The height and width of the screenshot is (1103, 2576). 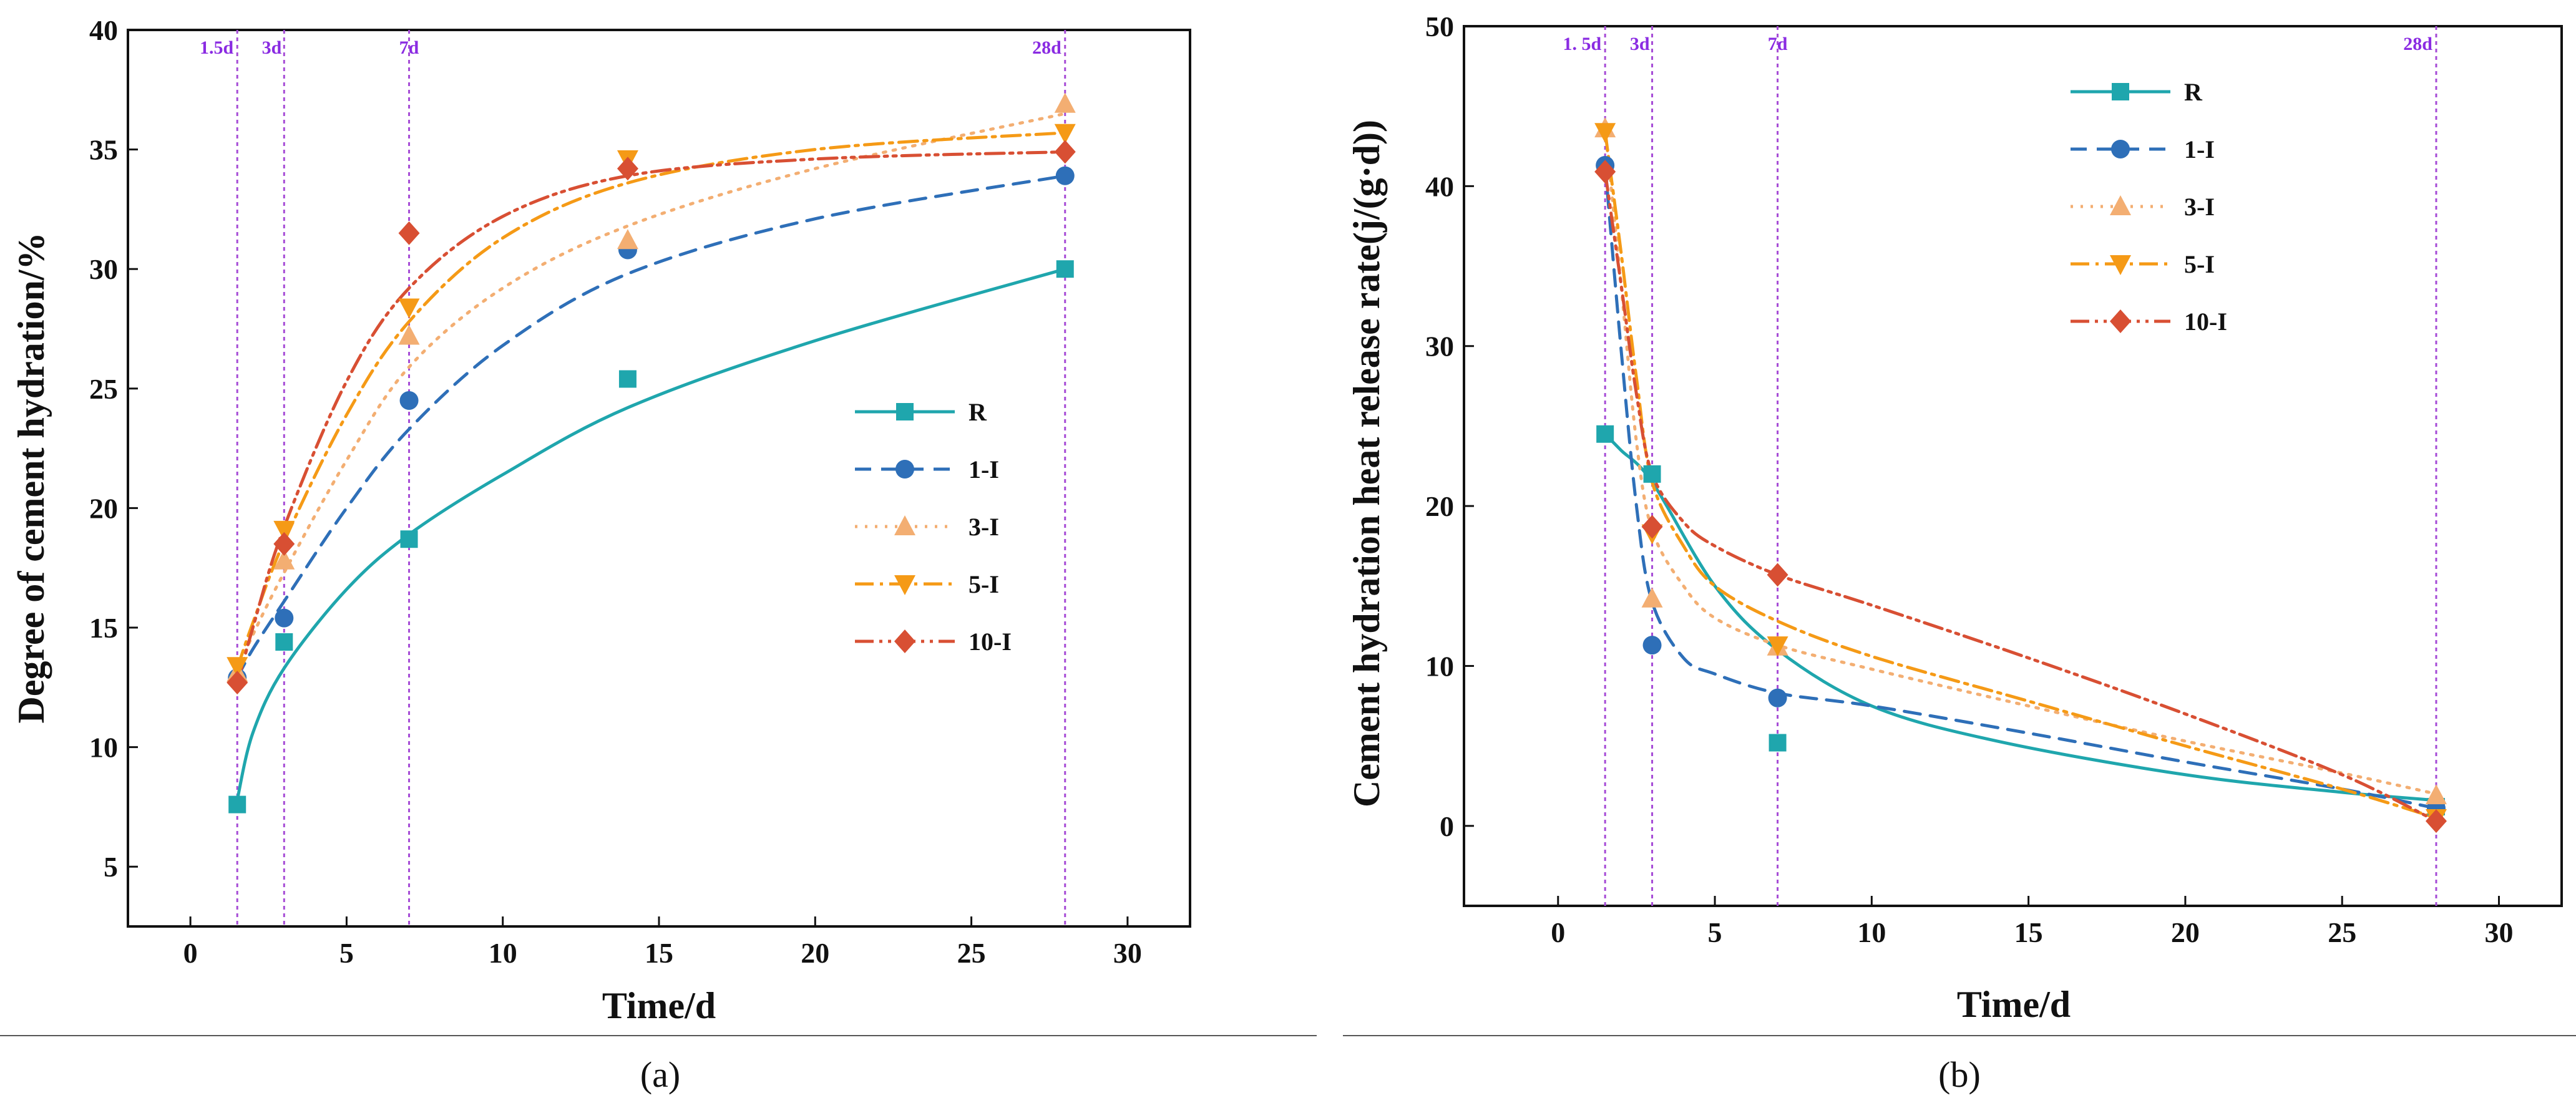 What do you see at coordinates (1778, 44) in the screenshot?
I see `panel-b-age-label: 7d` at bounding box center [1778, 44].